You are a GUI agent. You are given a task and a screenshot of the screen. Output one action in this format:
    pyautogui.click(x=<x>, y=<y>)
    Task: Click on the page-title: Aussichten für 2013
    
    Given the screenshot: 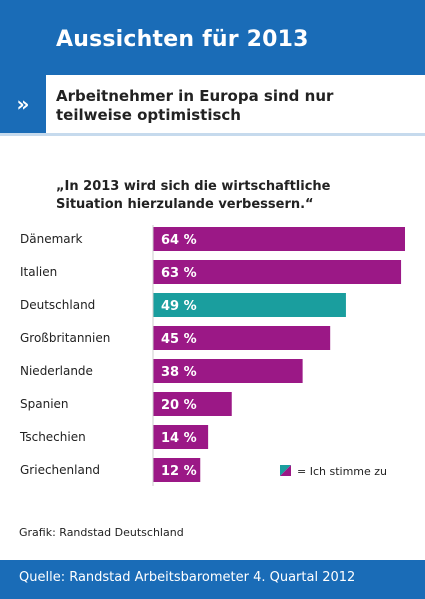 What is the action you would take?
    pyautogui.click(x=182, y=39)
    